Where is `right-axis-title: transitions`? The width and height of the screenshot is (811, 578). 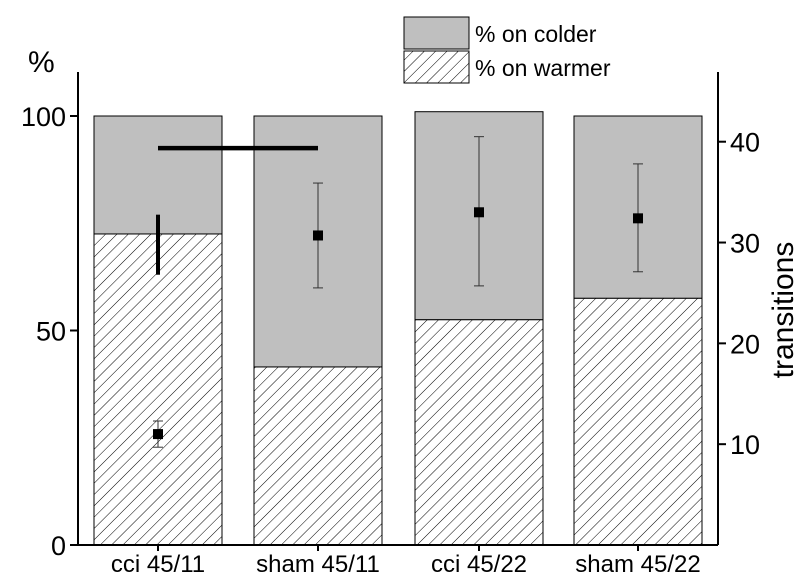
right-axis-title: transitions is located at coordinates (783, 310).